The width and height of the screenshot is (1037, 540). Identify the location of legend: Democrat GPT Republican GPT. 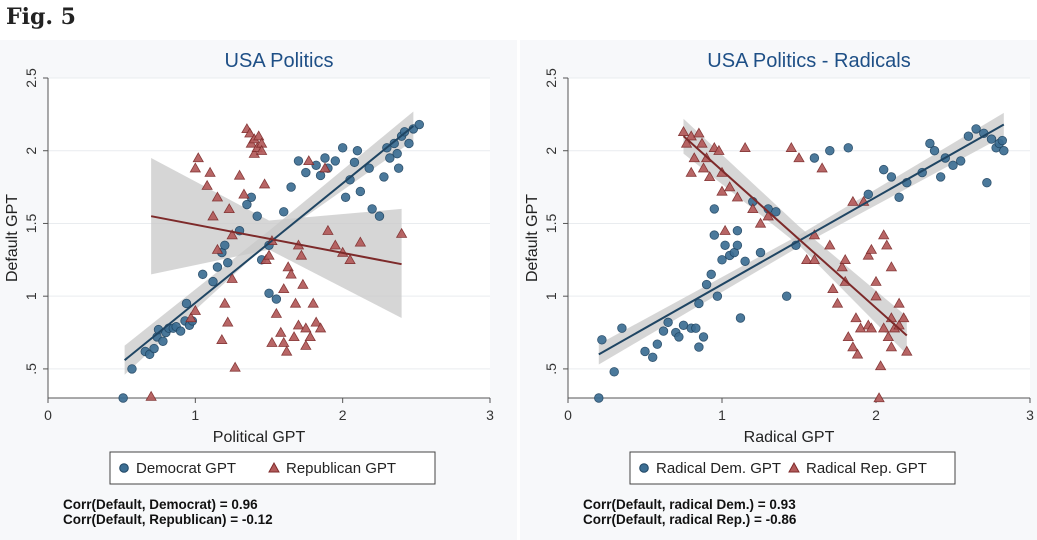
(257, 468).